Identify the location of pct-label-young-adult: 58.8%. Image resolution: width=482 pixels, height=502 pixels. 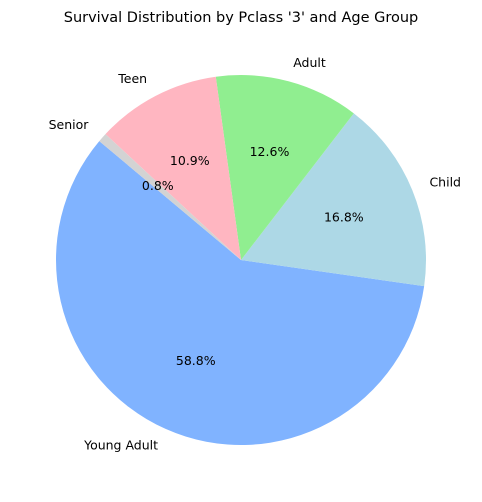
(196, 360).